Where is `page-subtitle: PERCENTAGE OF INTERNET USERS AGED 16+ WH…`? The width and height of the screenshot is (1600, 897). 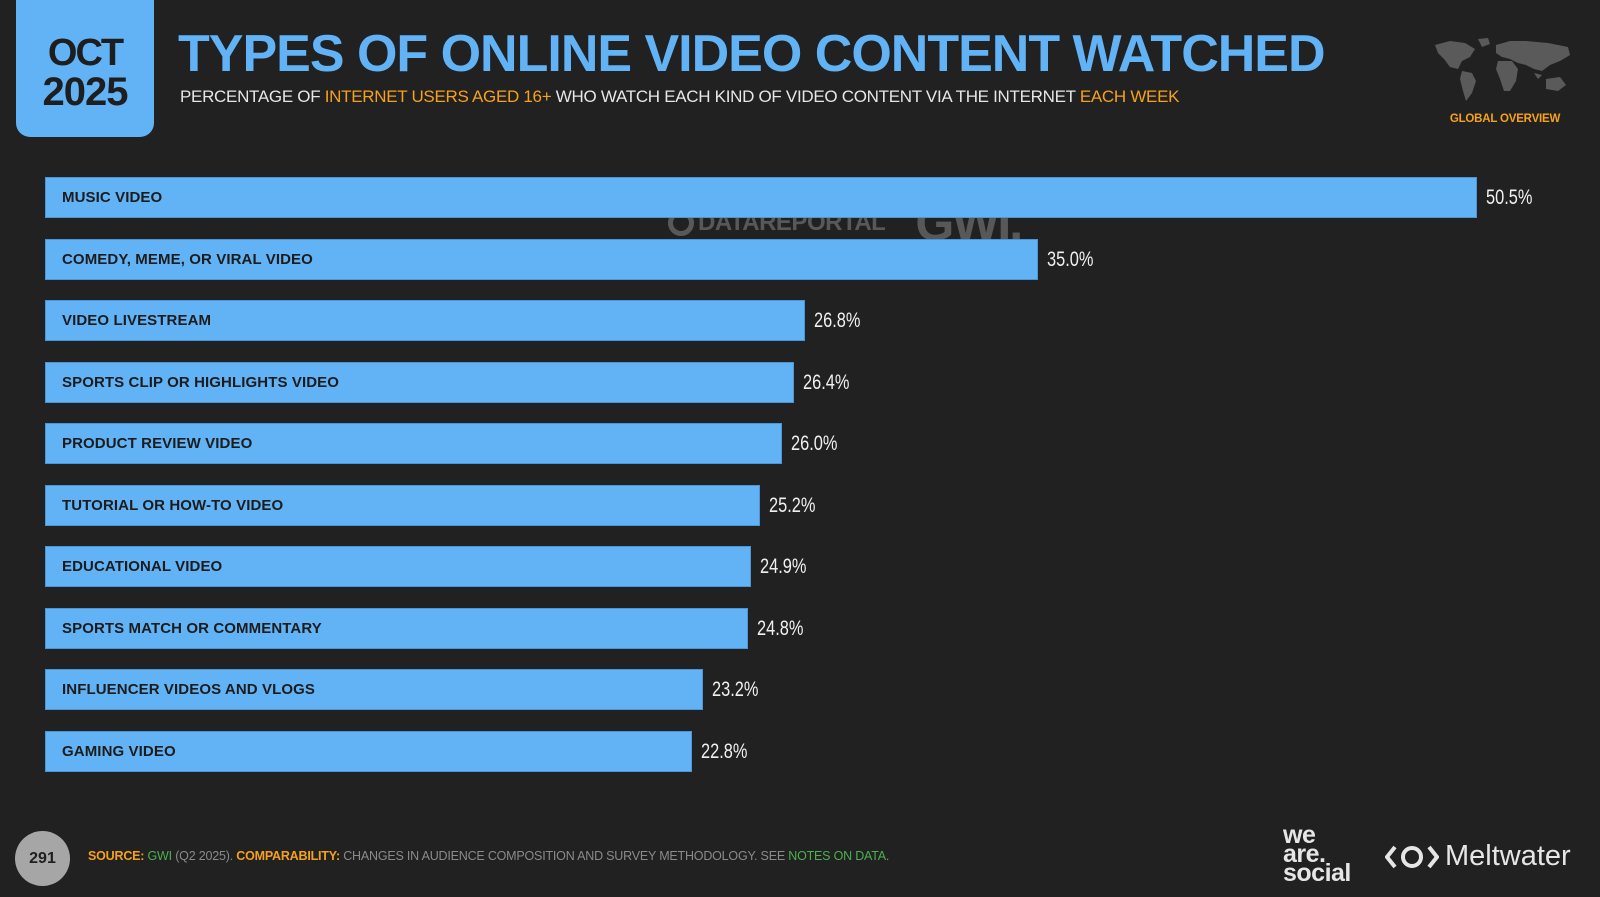 page-subtitle: PERCENTAGE OF INTERNET USERS AGED 16+ WH… is located at coordinates (679, 97).